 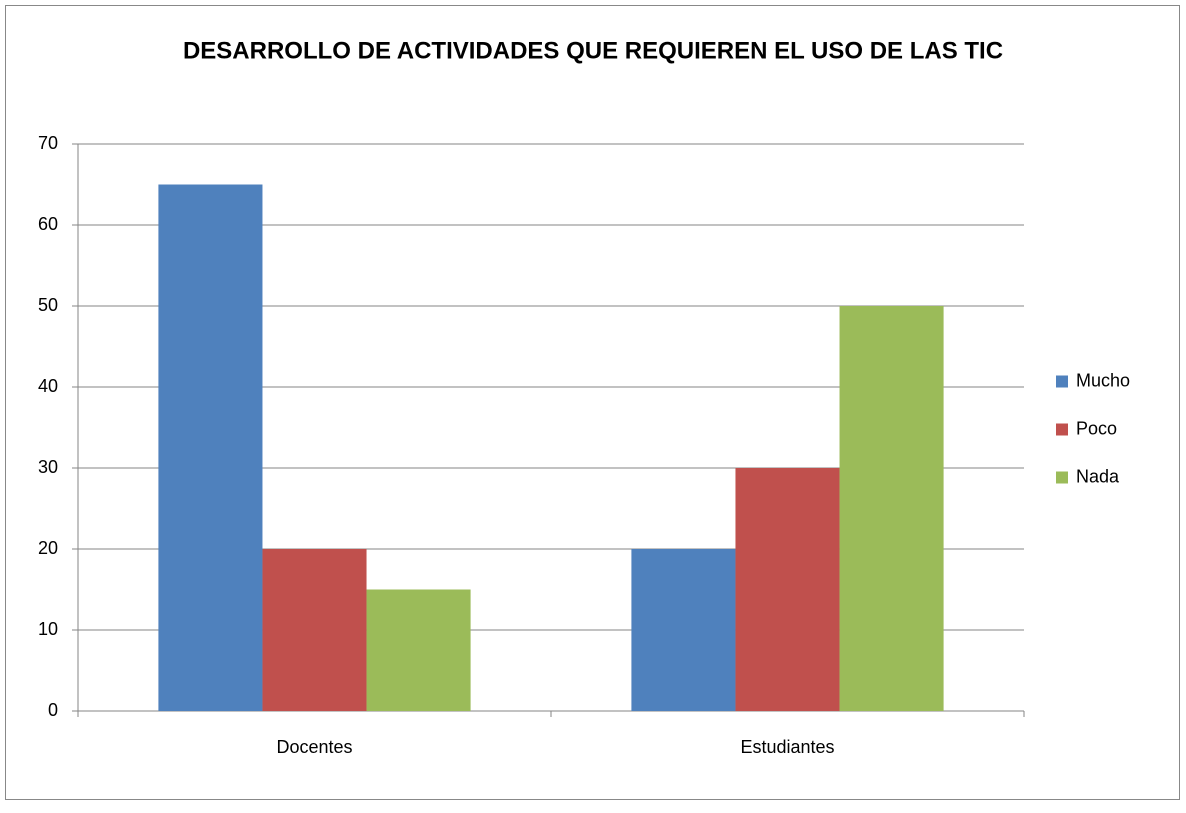 I want to click on y-tick-label: 40, so click(x=48, y=386).